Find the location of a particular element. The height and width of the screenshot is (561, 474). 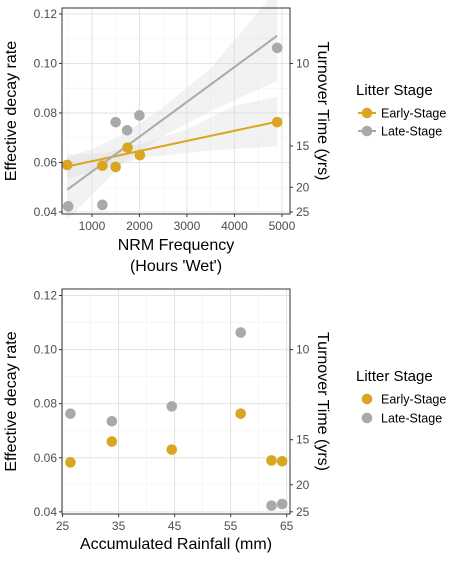

x-tick-label: 1000 is located at coordinates (92, 226).